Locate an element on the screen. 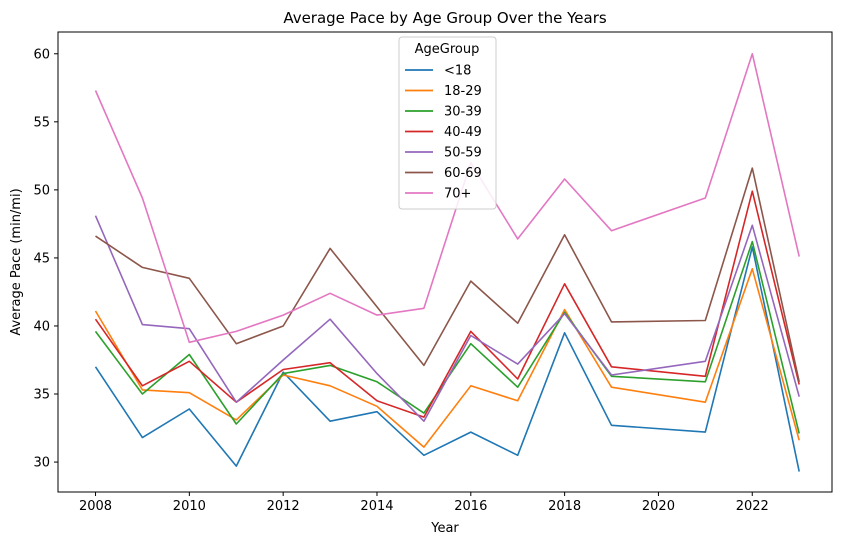  y-tick-label: 35 is located at coordinates (41, 395).